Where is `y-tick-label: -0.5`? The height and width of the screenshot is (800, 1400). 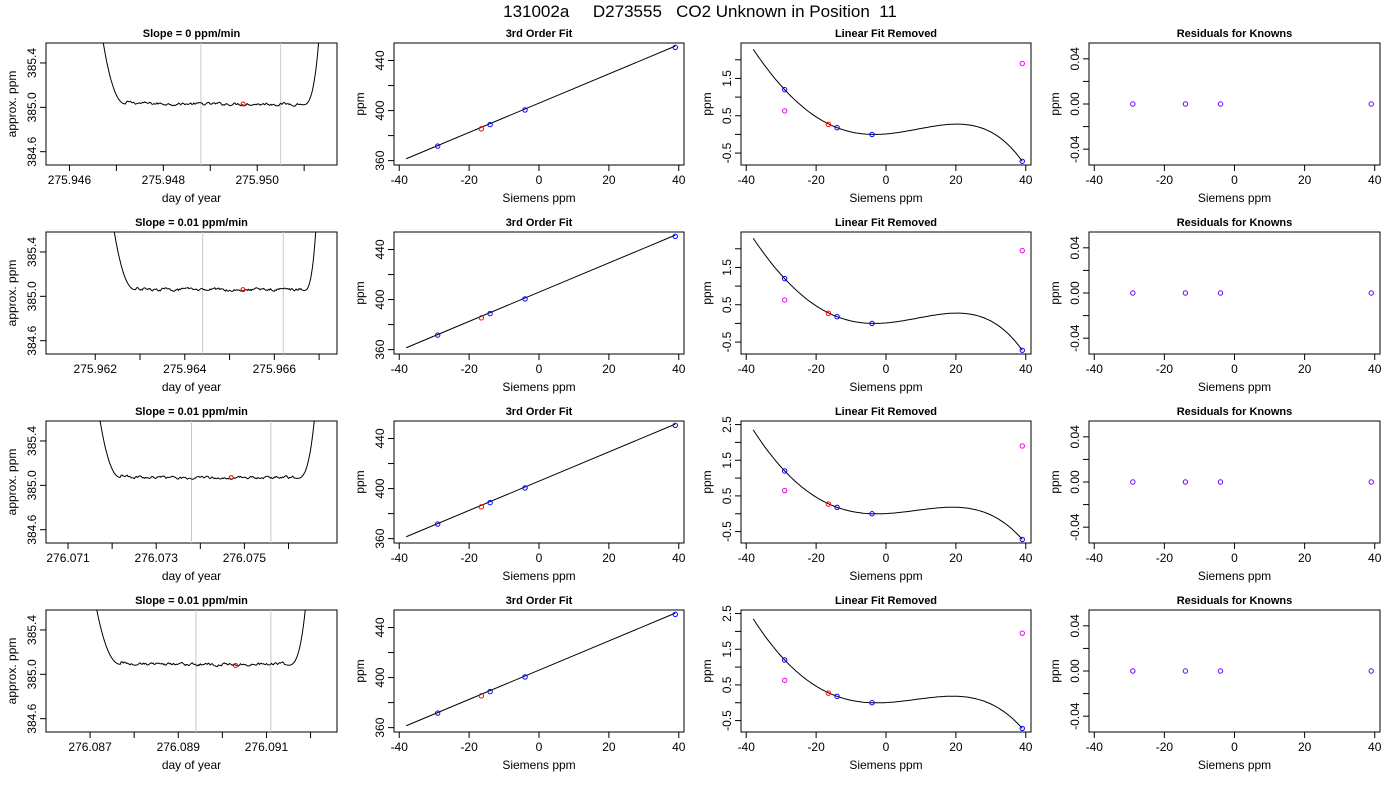 y-tick-label: -0.5 is located at coordinates (727, 720).